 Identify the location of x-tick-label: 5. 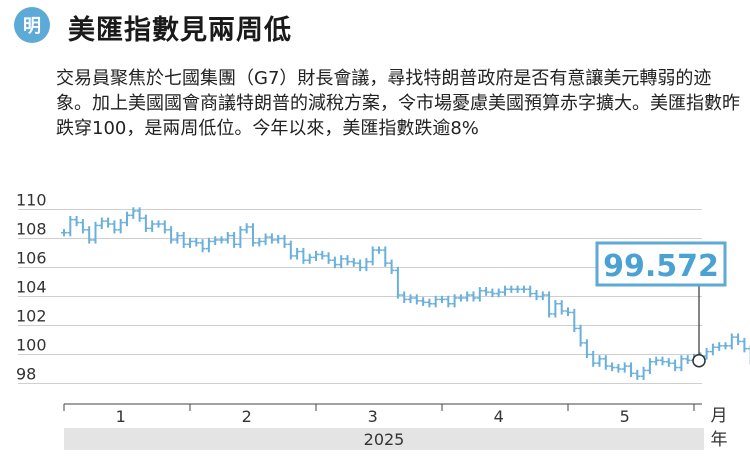
(625, 416).